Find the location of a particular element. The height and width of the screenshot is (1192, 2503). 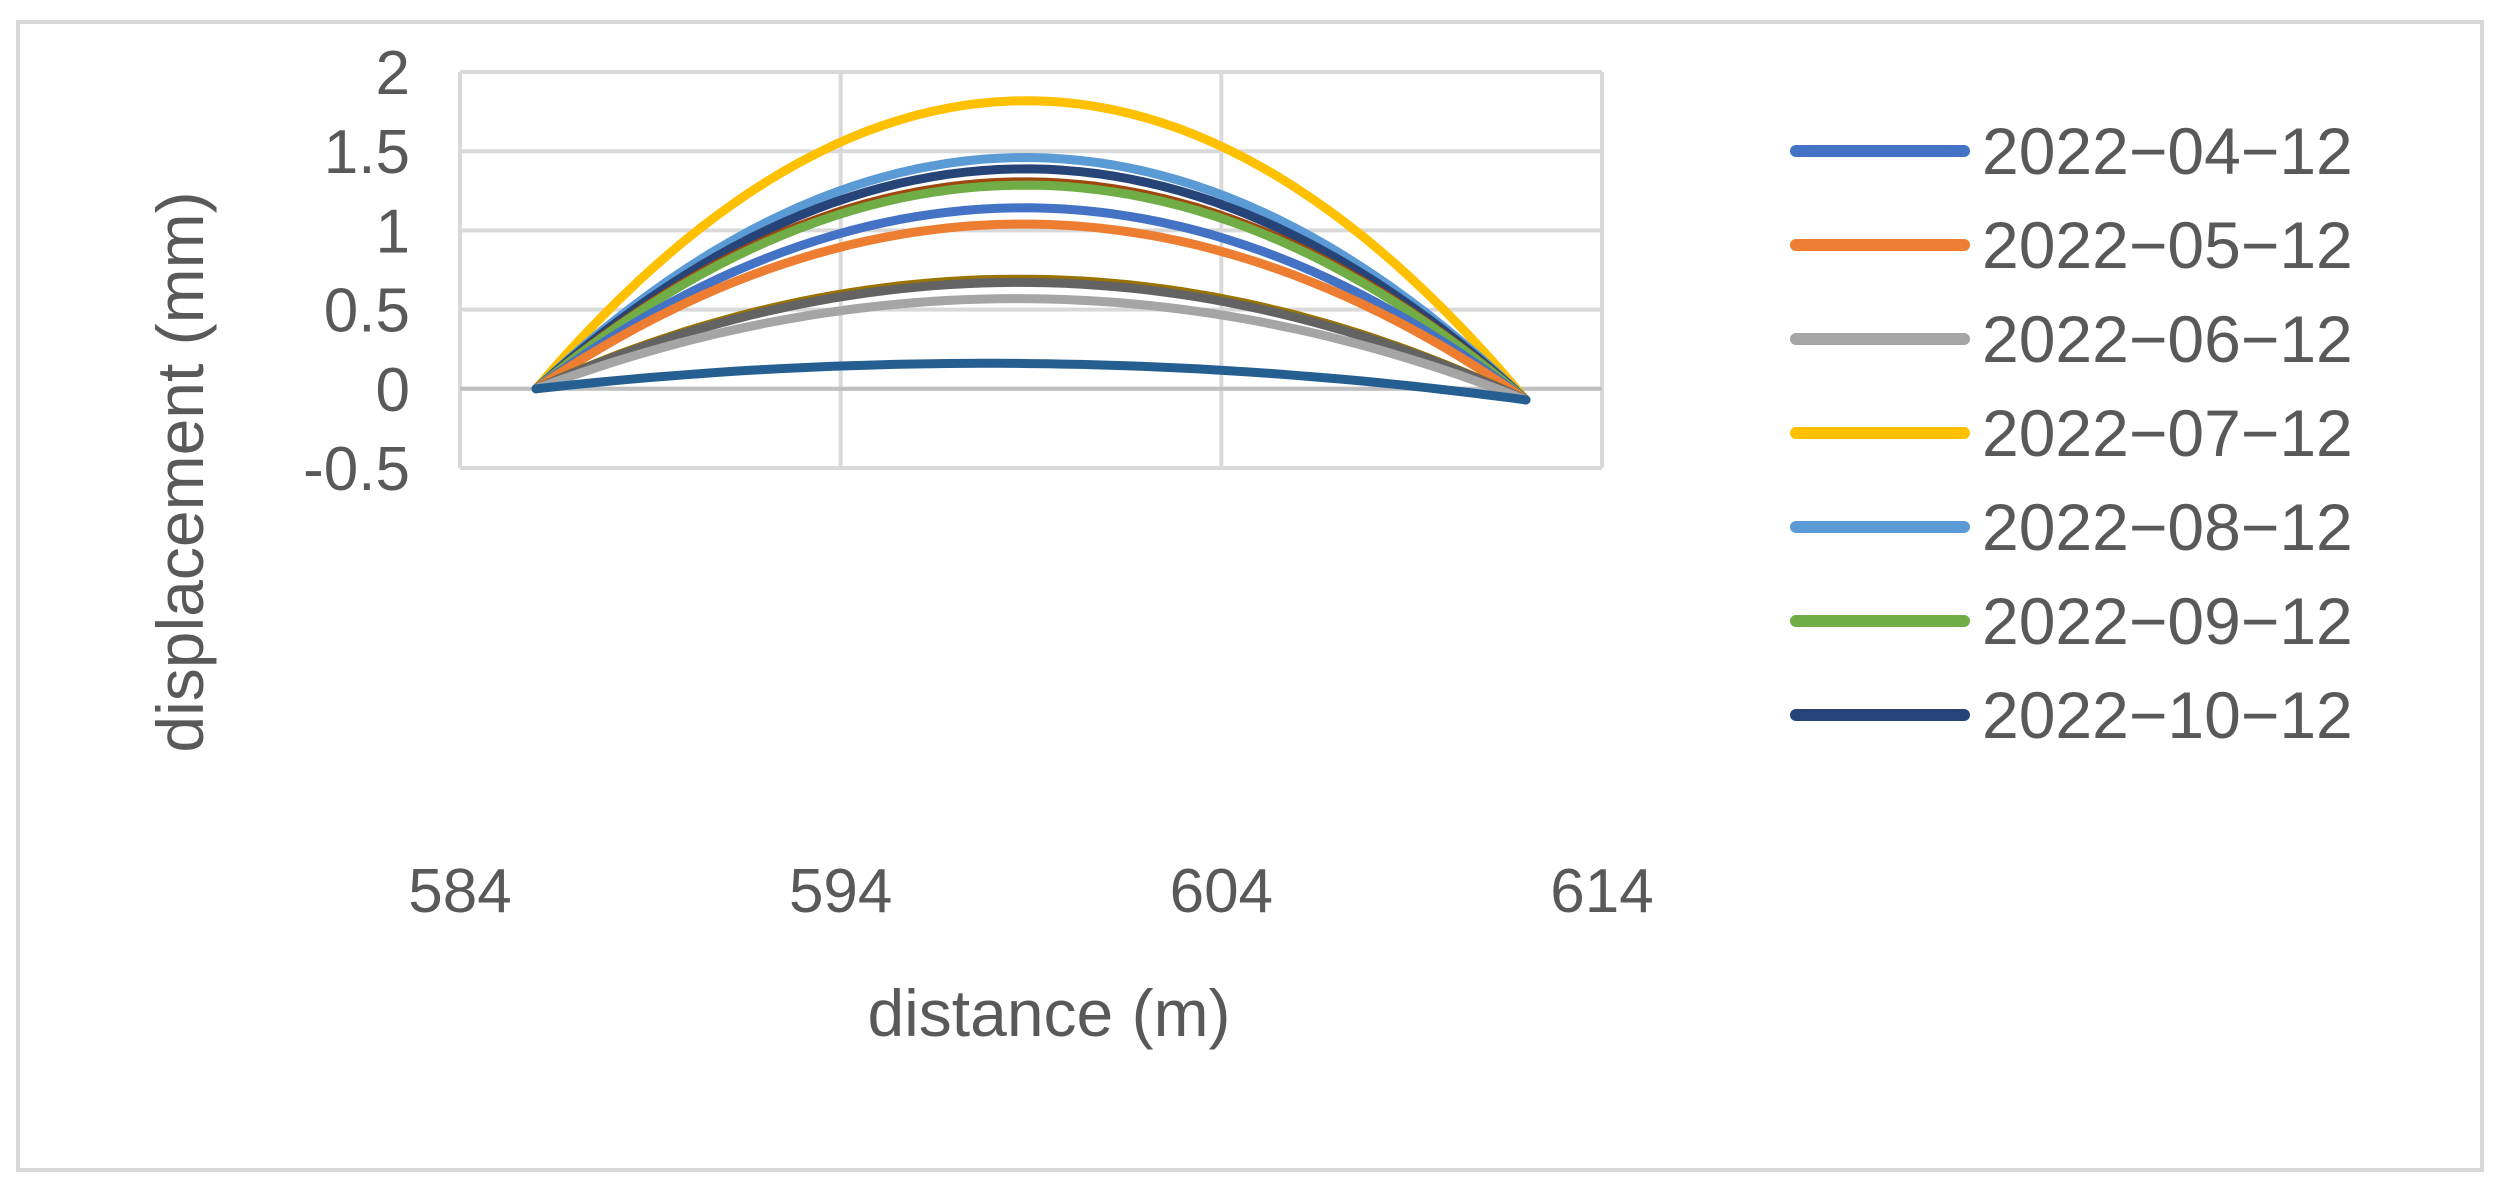

x-tick-labels: 584 594 604 614 is located at coordinates (1030, 891).